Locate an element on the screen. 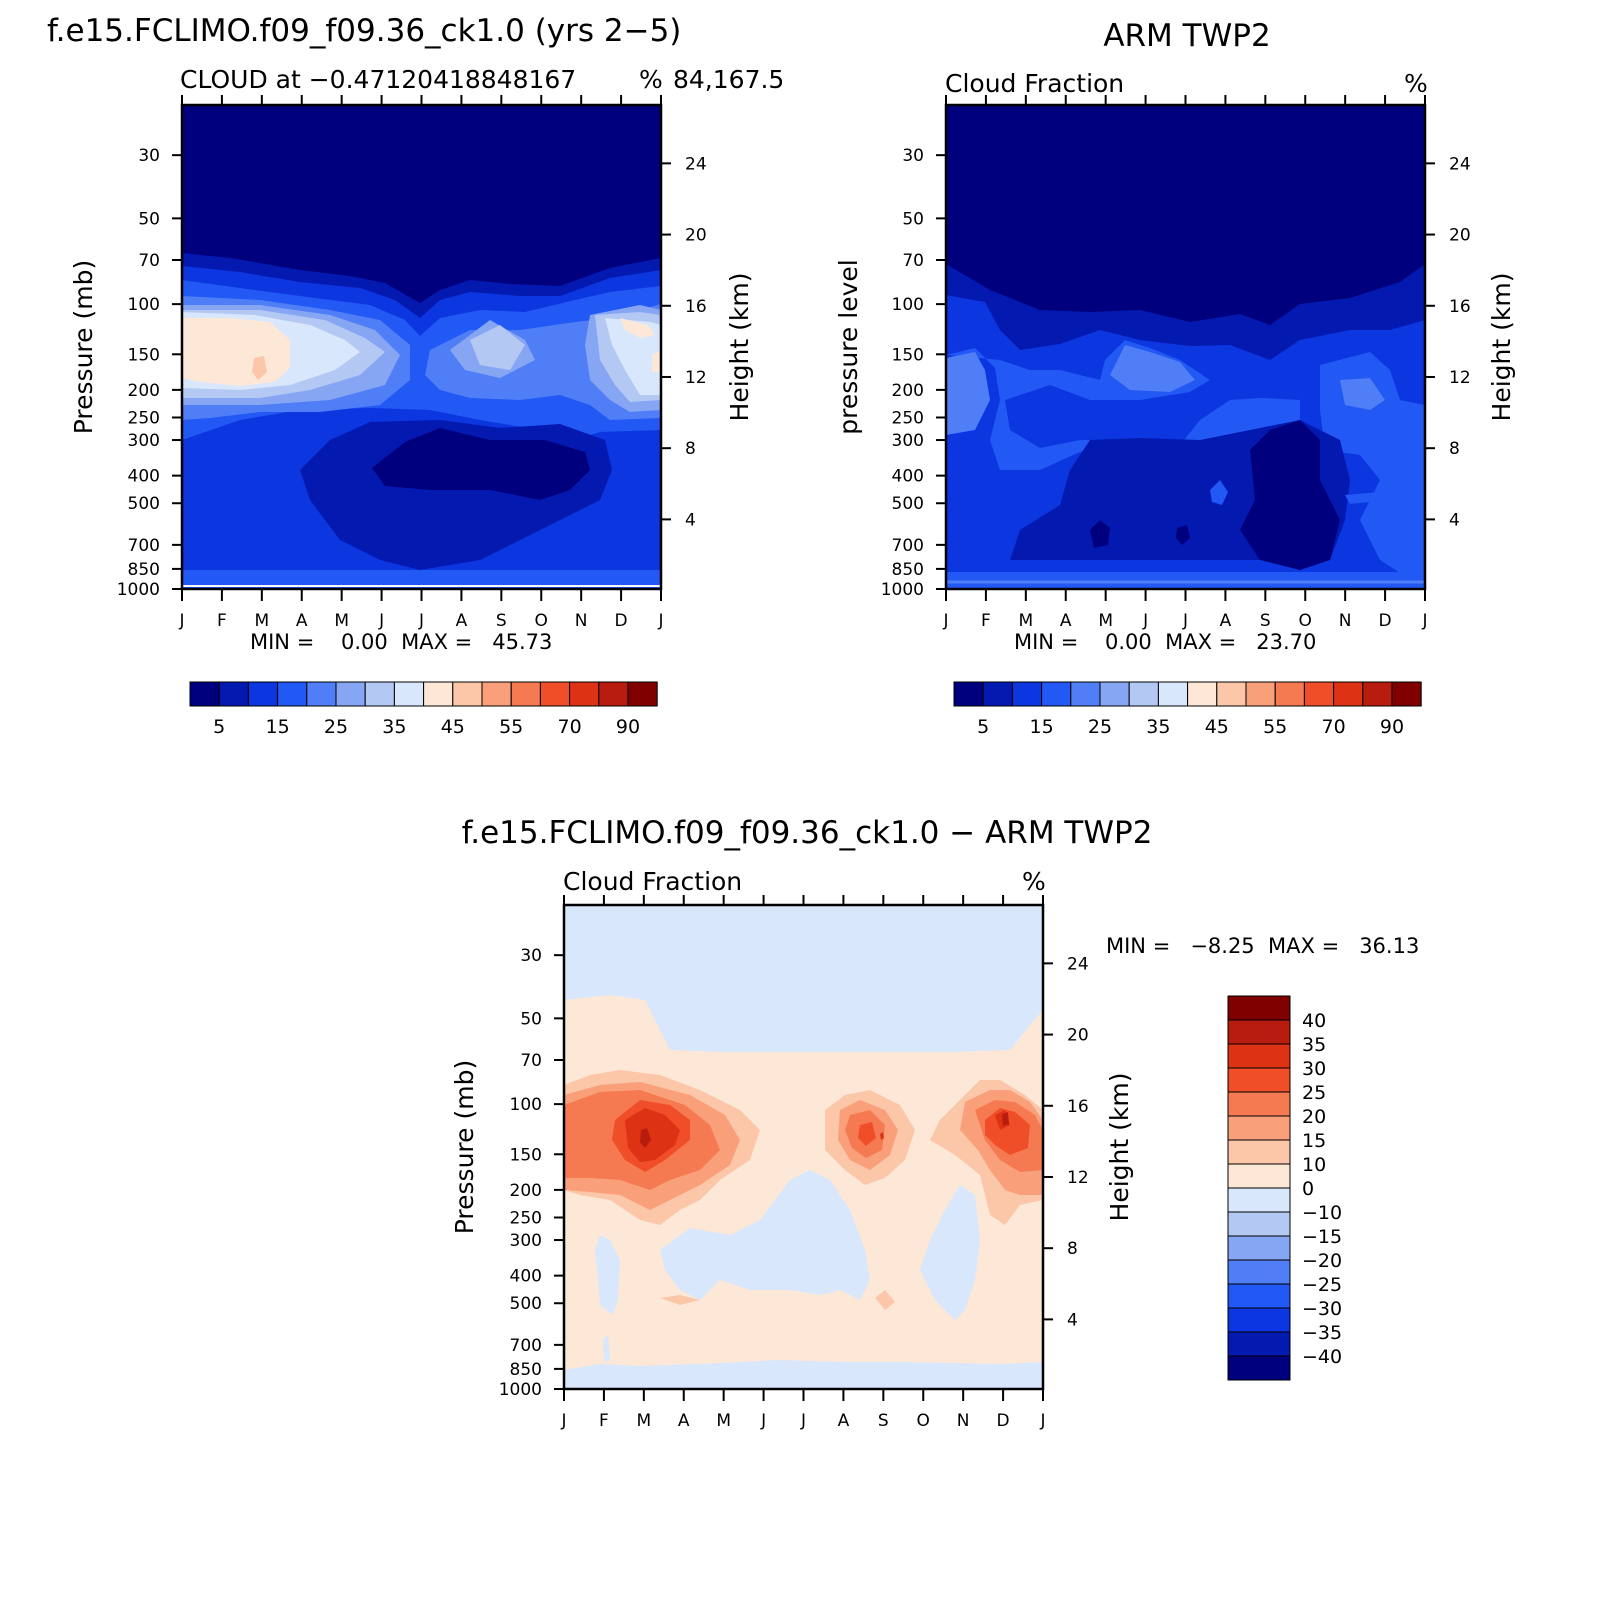 The width and height of the screenshot is (1597, 1597). colorbar-label: −30 is located at coordinates (1322, 1309).